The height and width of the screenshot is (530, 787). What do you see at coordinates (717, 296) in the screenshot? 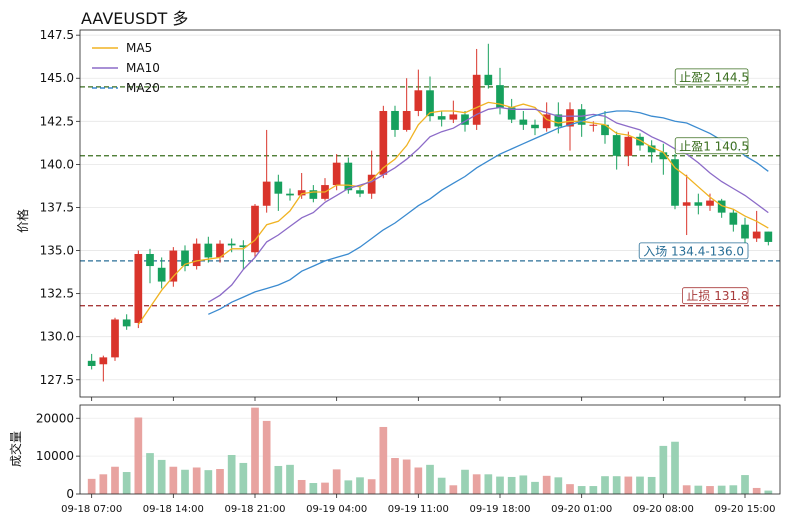
I see `level-label: 止损 131.8` at bounding box center [717, 296].